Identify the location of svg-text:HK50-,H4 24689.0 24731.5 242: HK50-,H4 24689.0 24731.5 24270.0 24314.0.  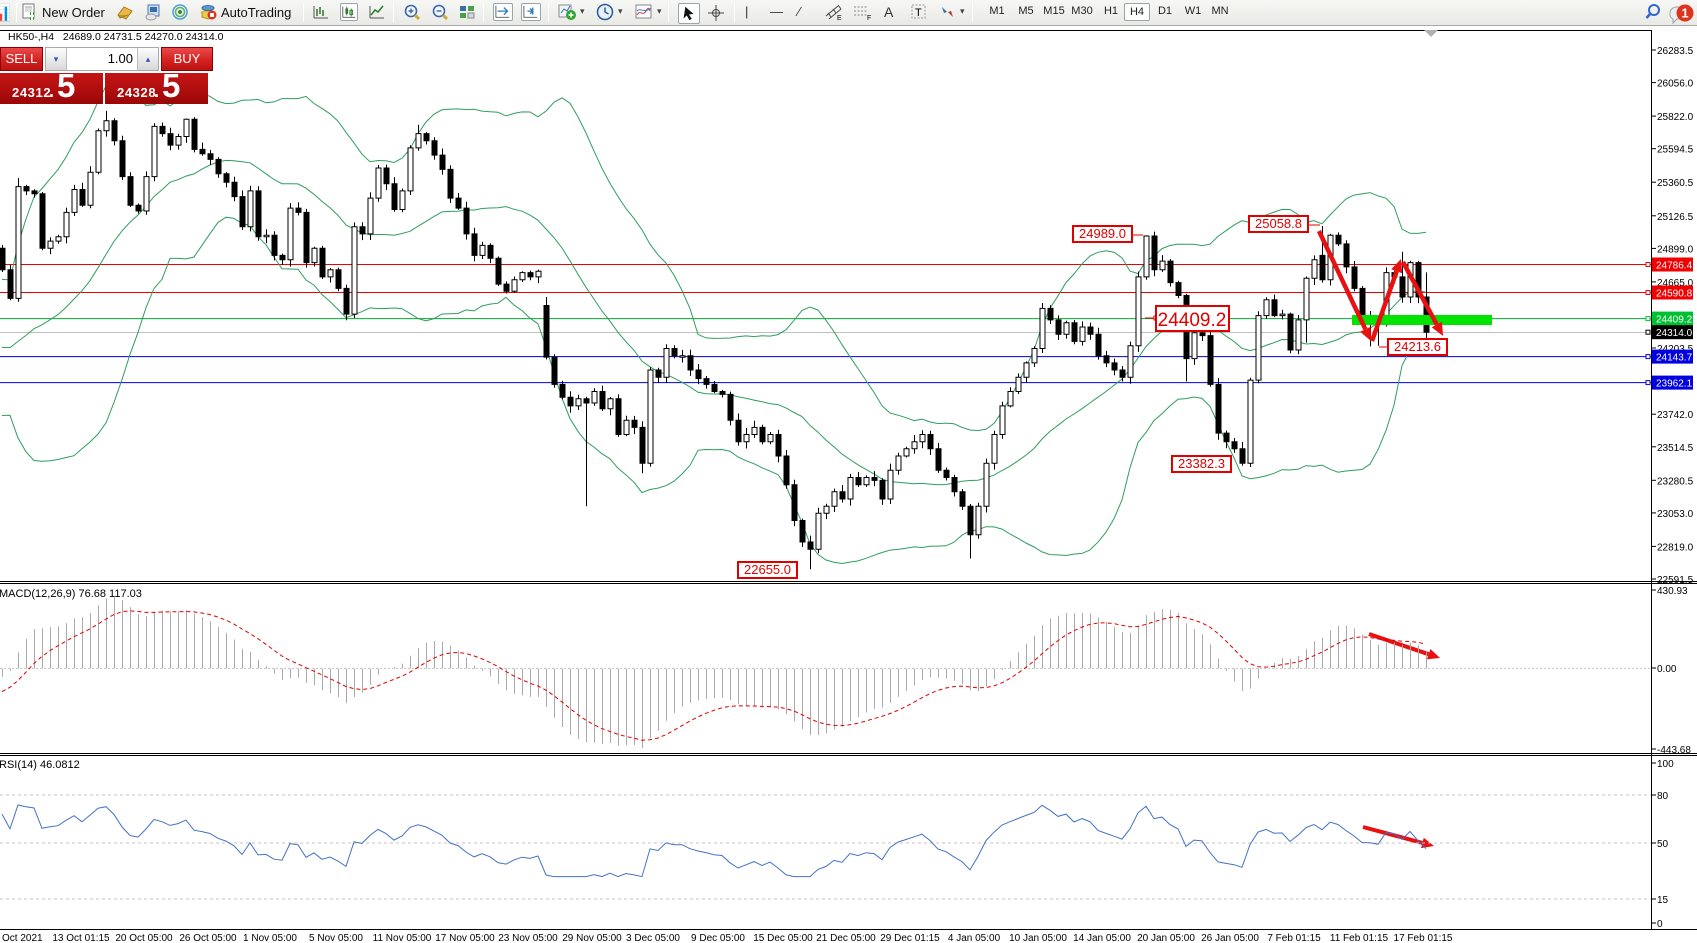
(116, 37).